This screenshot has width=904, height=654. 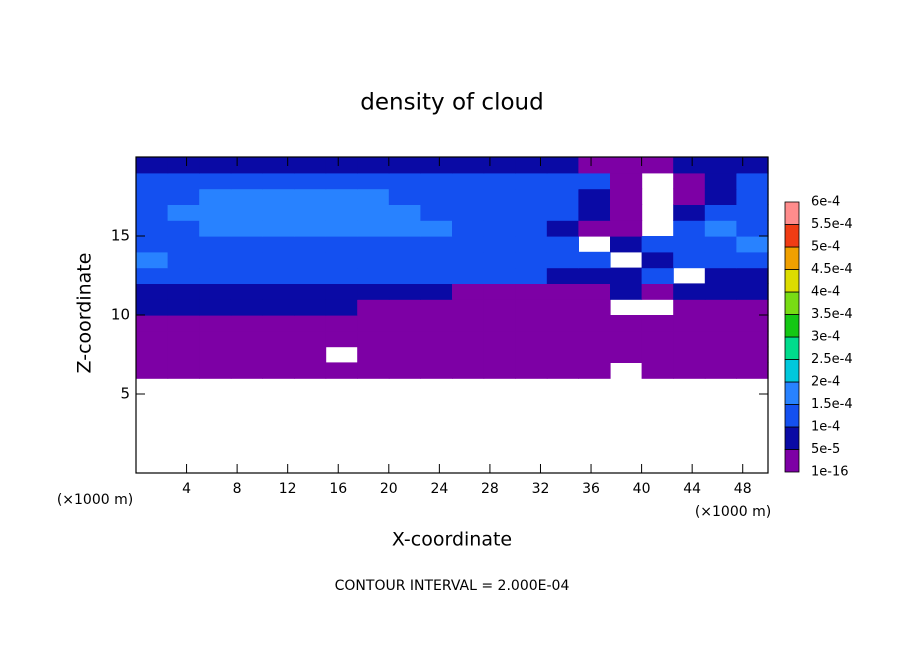 I want to click on colorbar-label: 5.5e-4, so click(x=832, y=224).